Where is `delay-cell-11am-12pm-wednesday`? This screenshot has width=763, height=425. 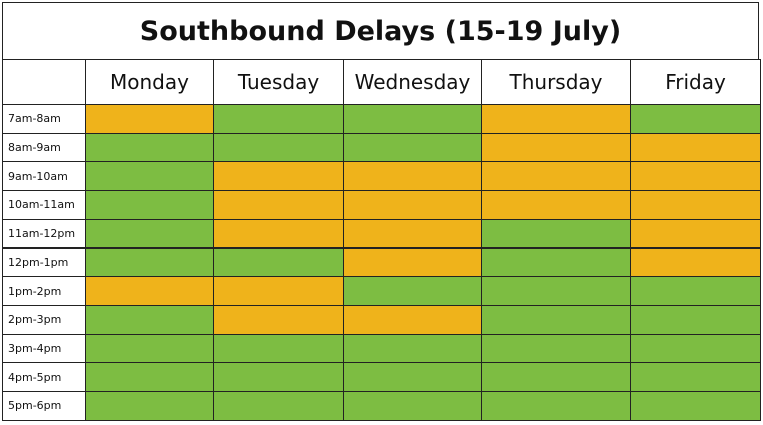 delay-cell-11am-12pm-wednesday is located at coordinates (412, 233).